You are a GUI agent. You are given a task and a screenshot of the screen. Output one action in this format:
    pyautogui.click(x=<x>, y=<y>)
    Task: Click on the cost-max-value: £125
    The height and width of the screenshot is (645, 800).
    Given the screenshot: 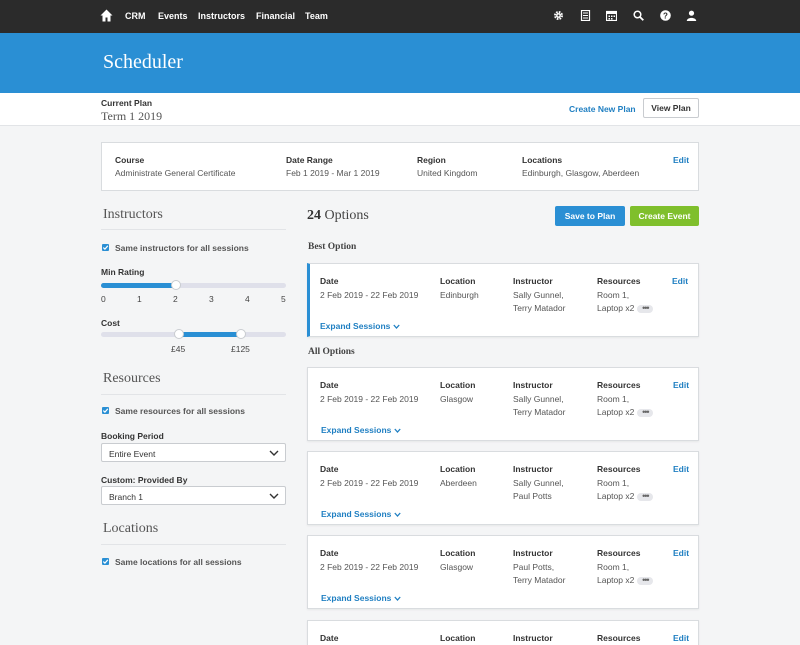 What is the action you would take?
    pyautogui.click(x=240, y=349)
    